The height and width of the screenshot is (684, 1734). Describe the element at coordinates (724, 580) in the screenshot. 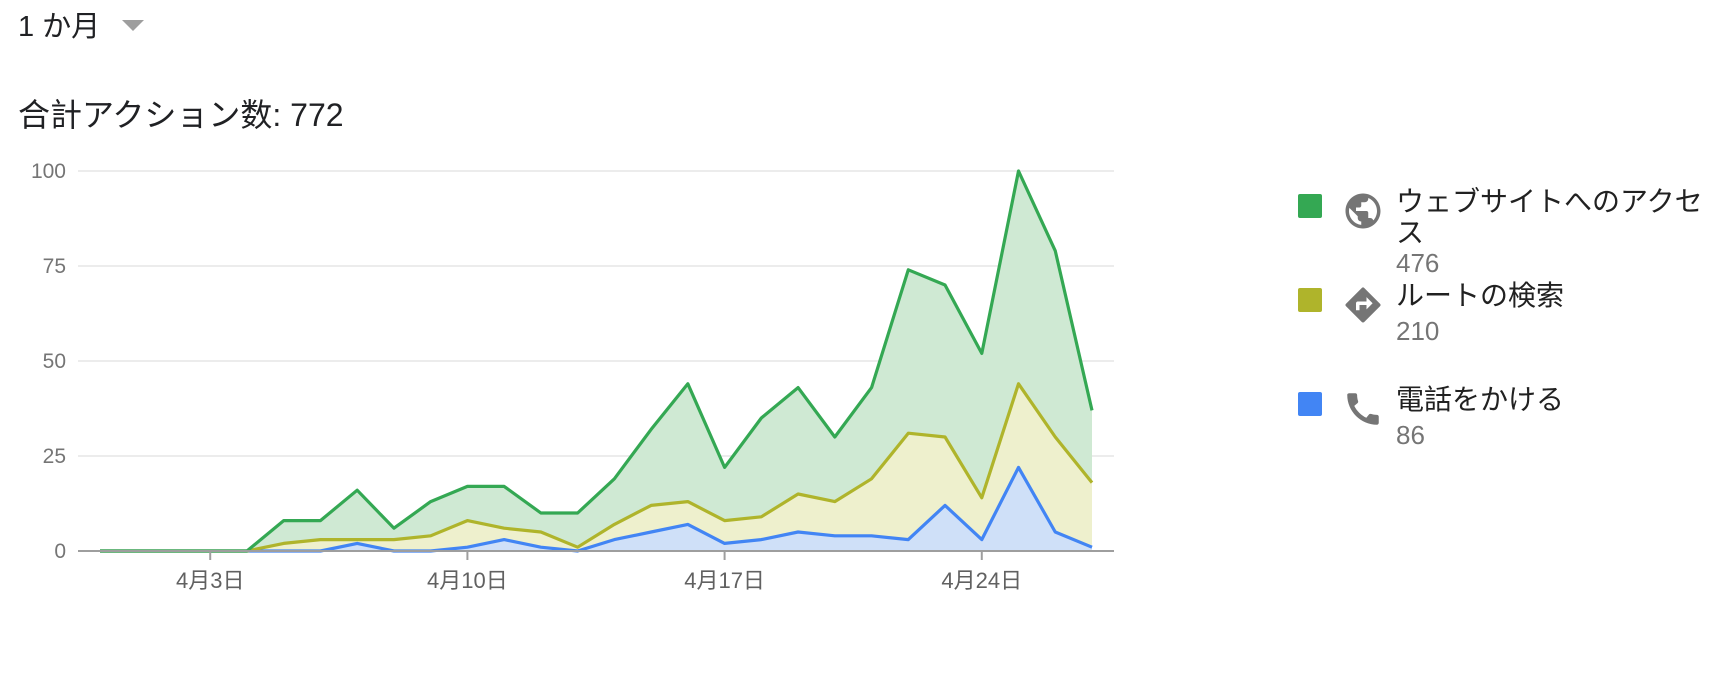

I see `x-tick-label-2: 4月17日` at that location.